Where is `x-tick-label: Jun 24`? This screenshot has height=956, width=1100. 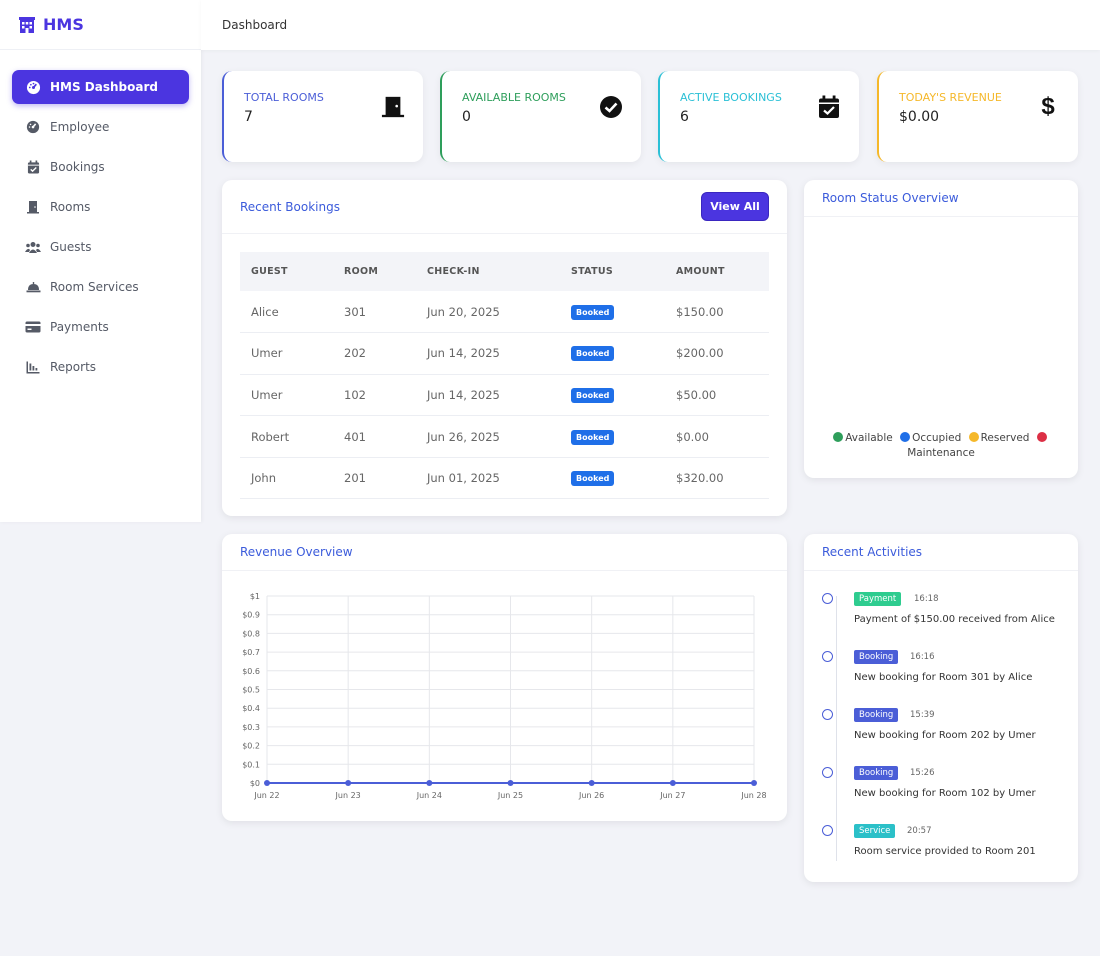
x-tick-label: Jun 24 is located at coordinates (429, 795).